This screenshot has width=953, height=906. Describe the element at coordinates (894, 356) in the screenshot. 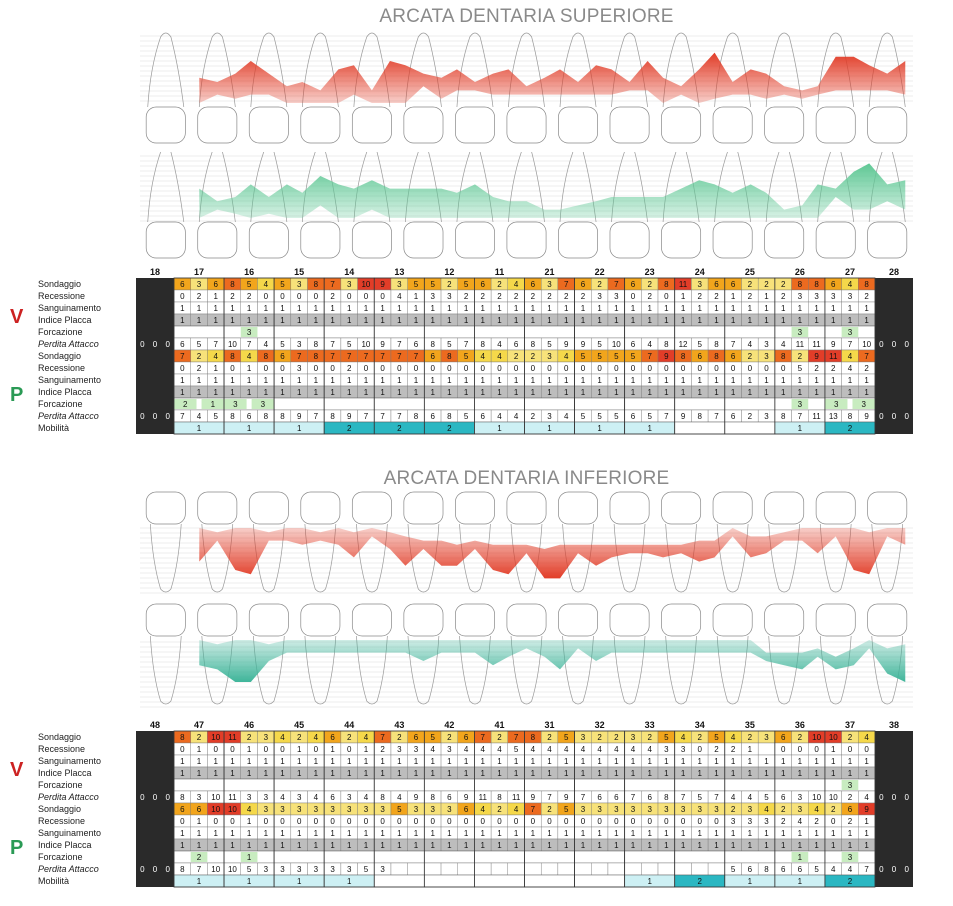

I see `missing-tooth-column` at that location.